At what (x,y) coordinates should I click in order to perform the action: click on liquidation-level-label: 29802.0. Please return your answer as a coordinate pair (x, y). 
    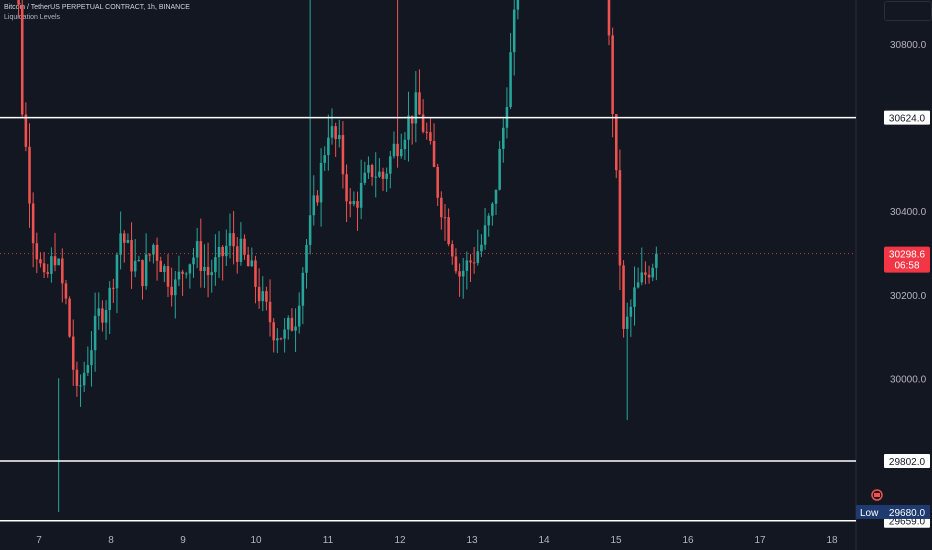
    Looking at the image, I should click on (907, 462).